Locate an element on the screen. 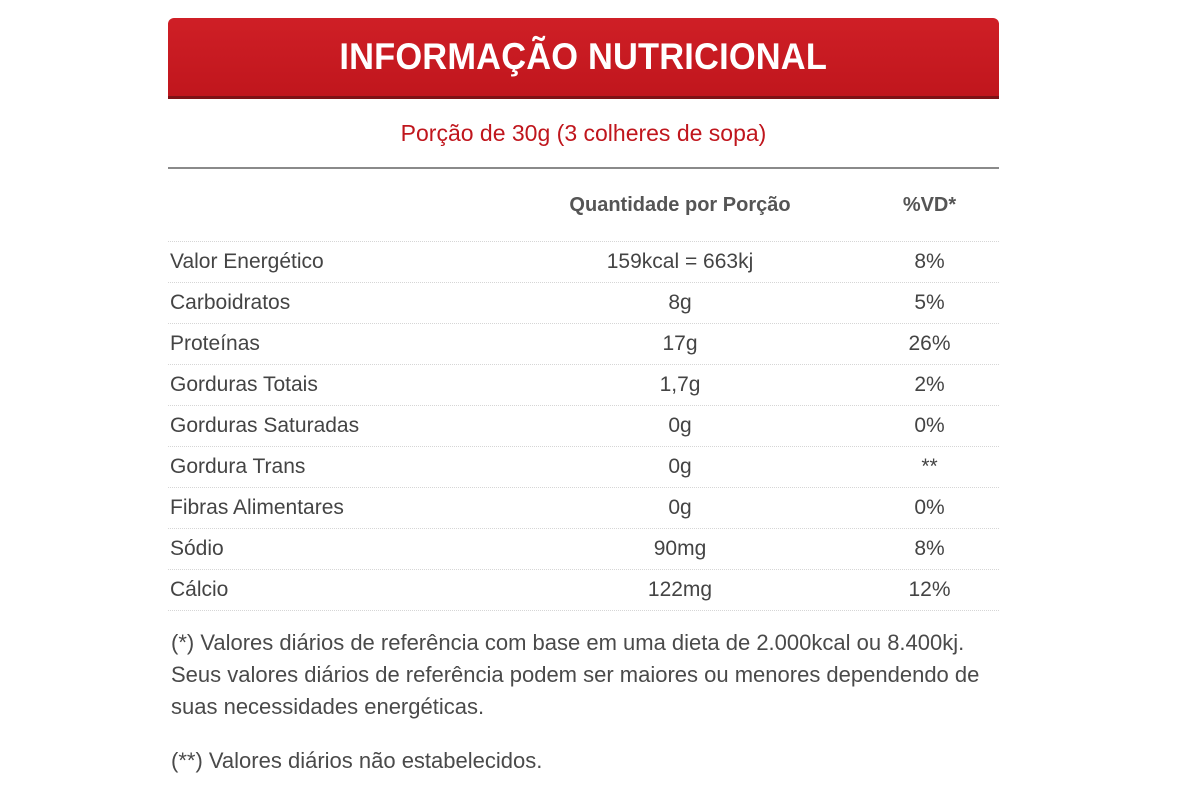 The height and width of the screenshot is (800, 1200). nutrient-name: Sódio is located at coordinates (197, 548).